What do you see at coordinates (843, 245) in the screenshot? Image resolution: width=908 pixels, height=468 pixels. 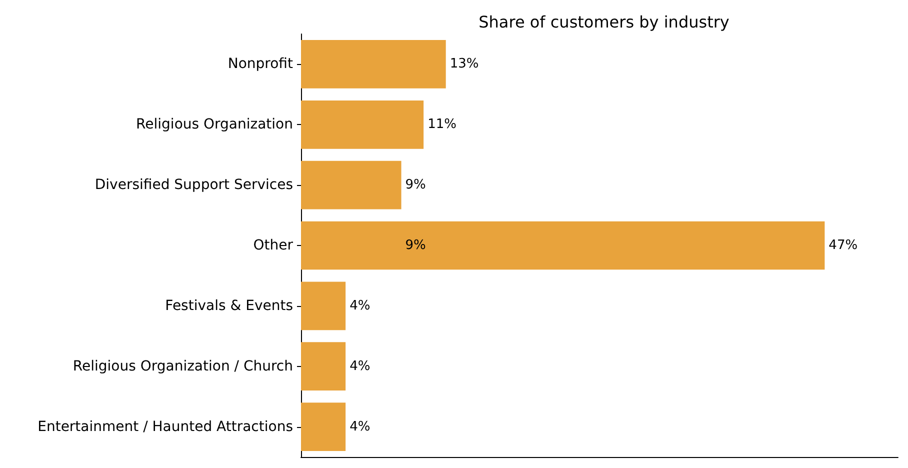 I see `data-label: 47%` at bounding box center [843, 245].